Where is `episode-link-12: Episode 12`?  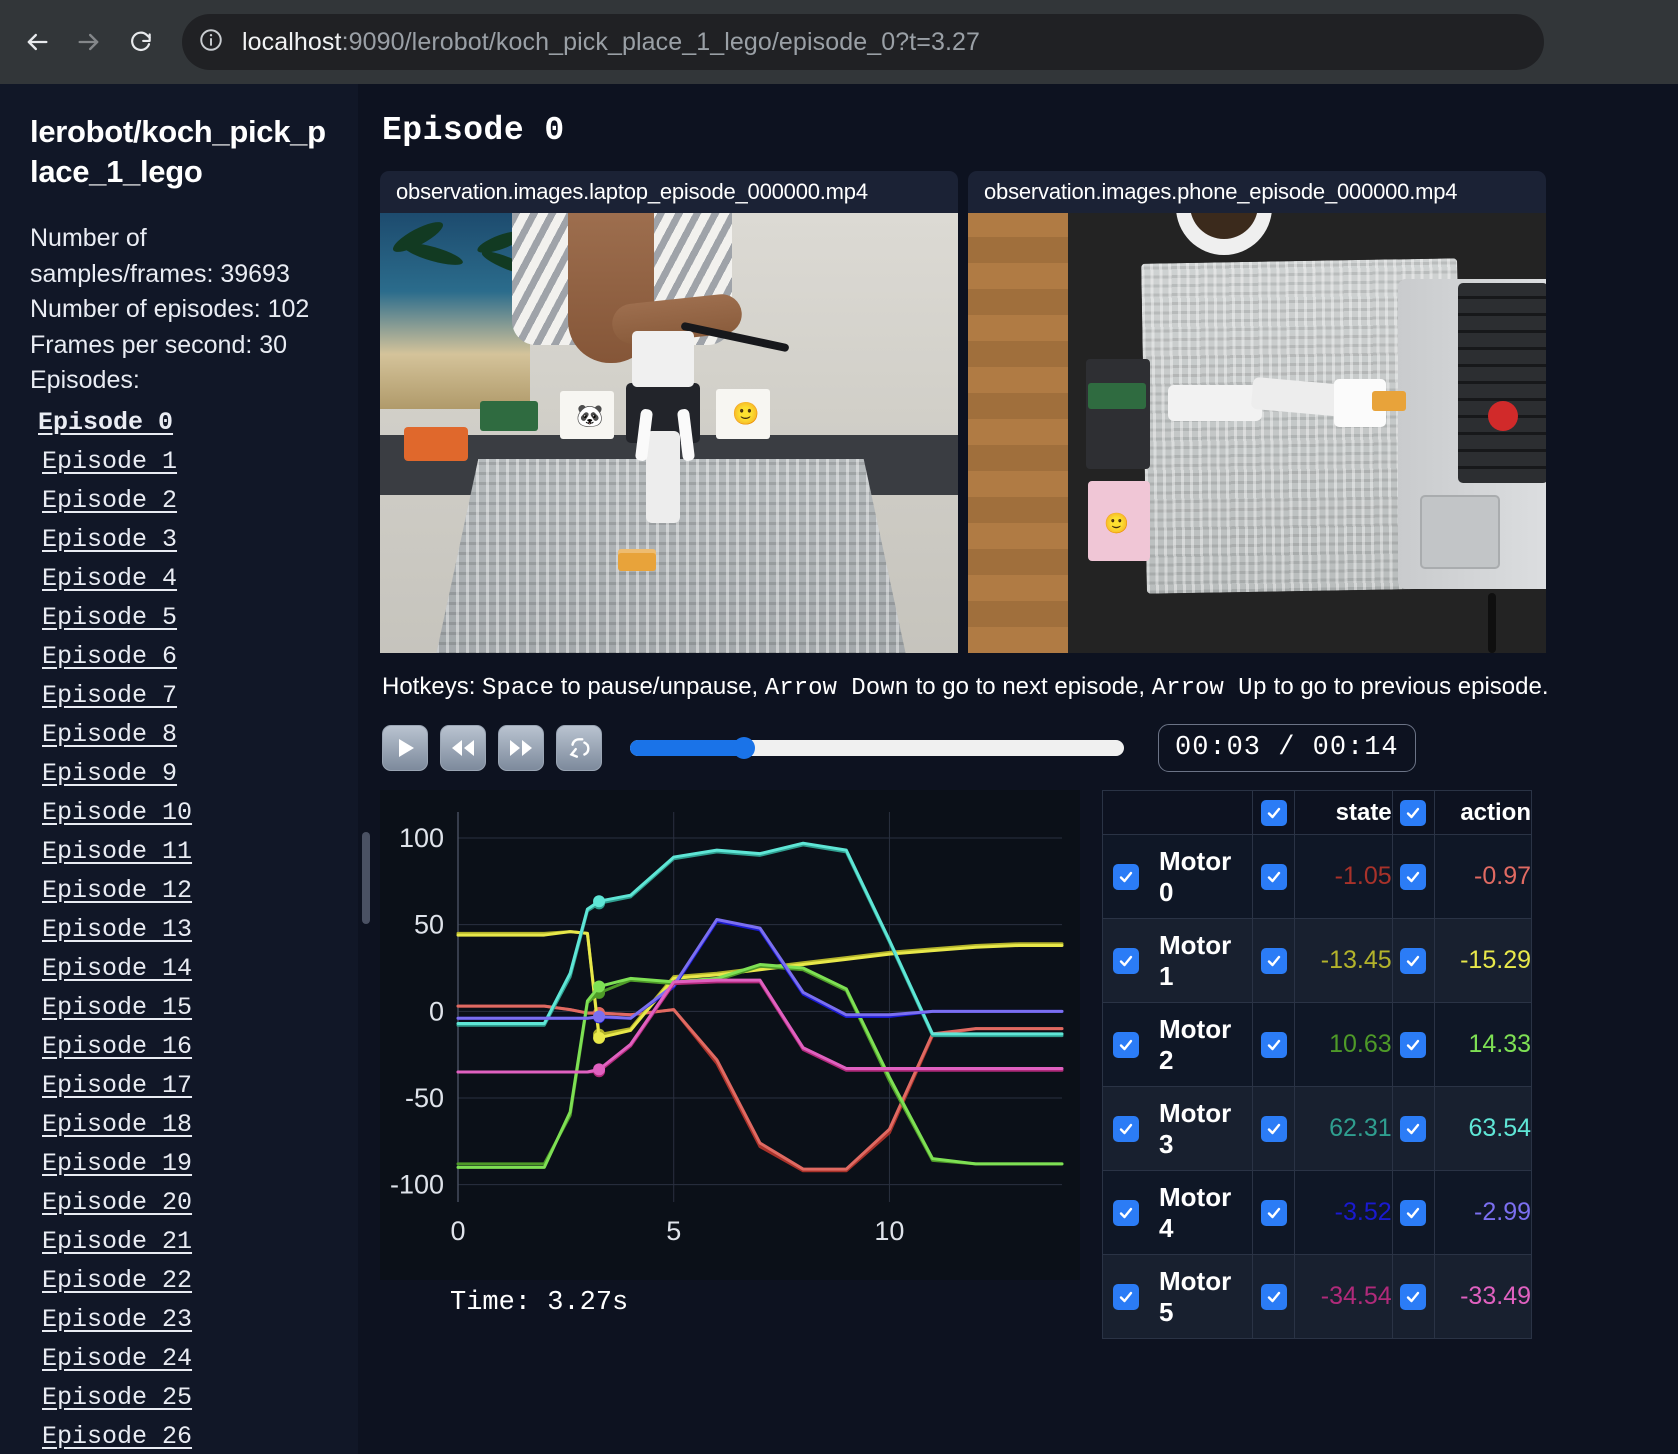 episode-link-12: Episode 12 is located at coordinates (117, 890).